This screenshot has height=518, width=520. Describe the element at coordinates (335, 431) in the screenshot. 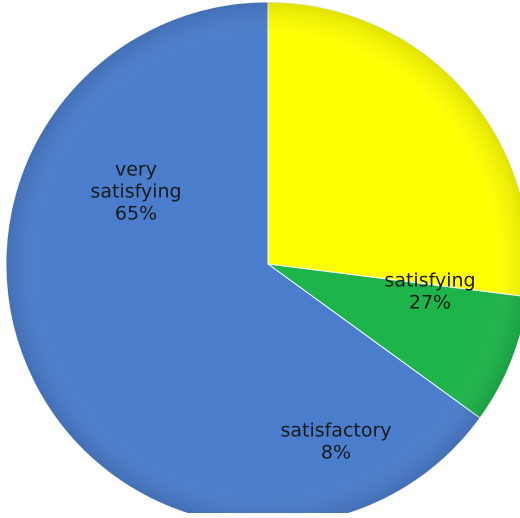

I see `slice-category-label: satisfactory` at that location.